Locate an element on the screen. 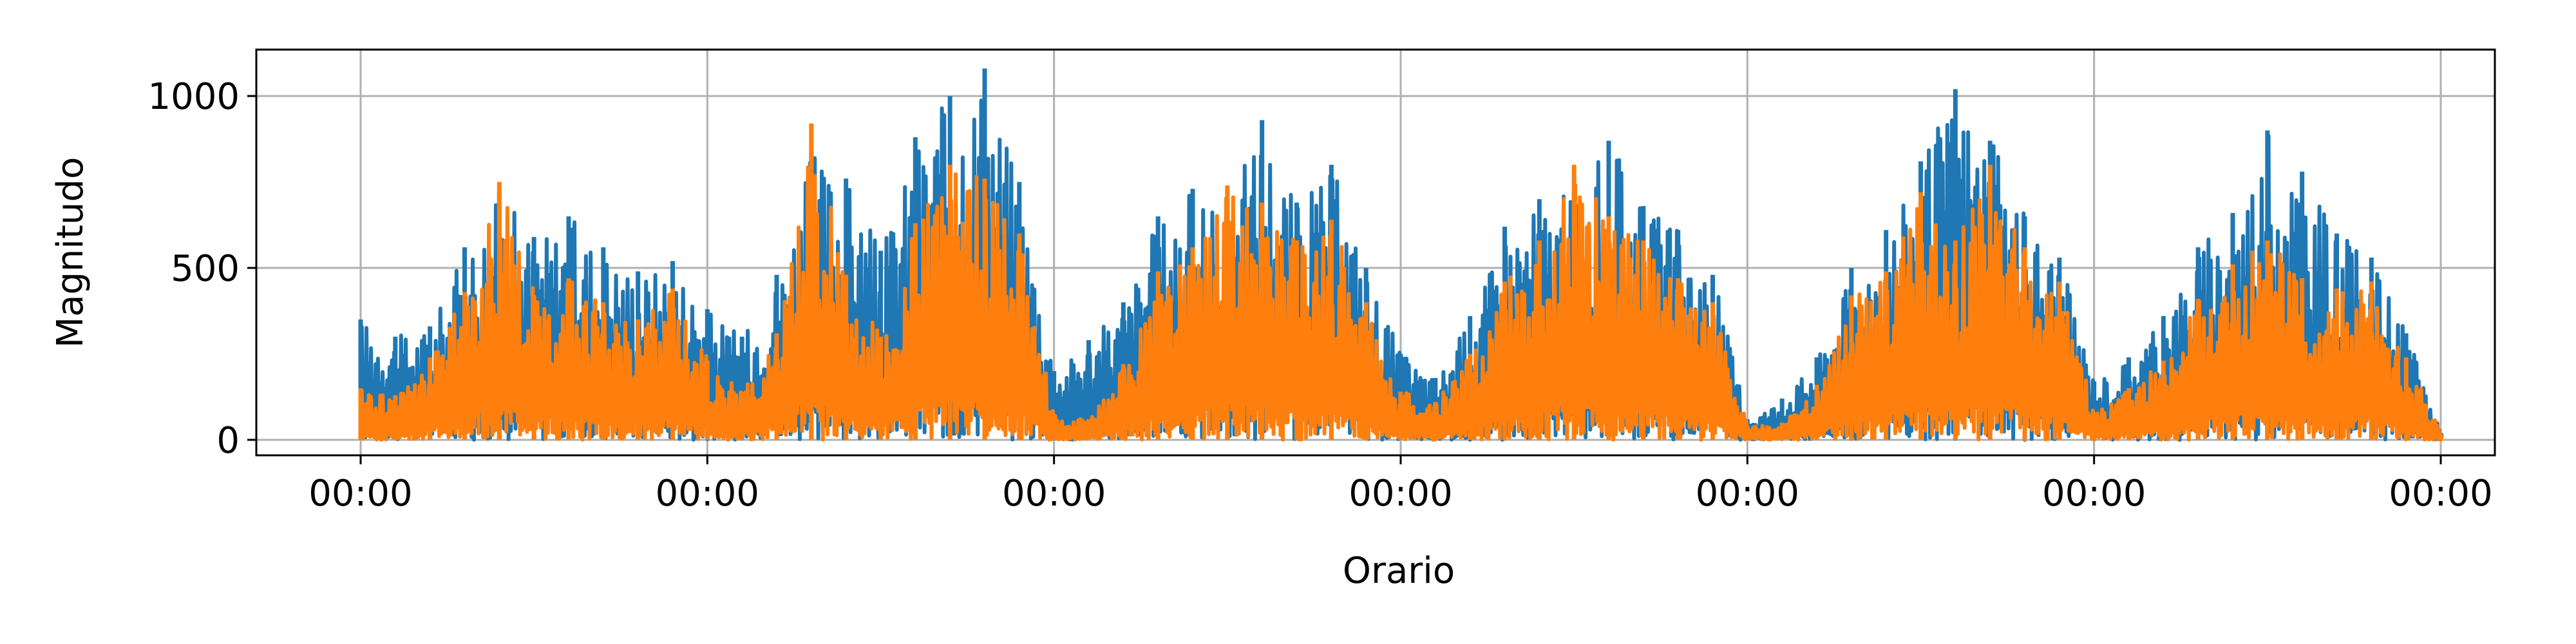  y-tick-label: 1000 is located at coordinates (193, 97).